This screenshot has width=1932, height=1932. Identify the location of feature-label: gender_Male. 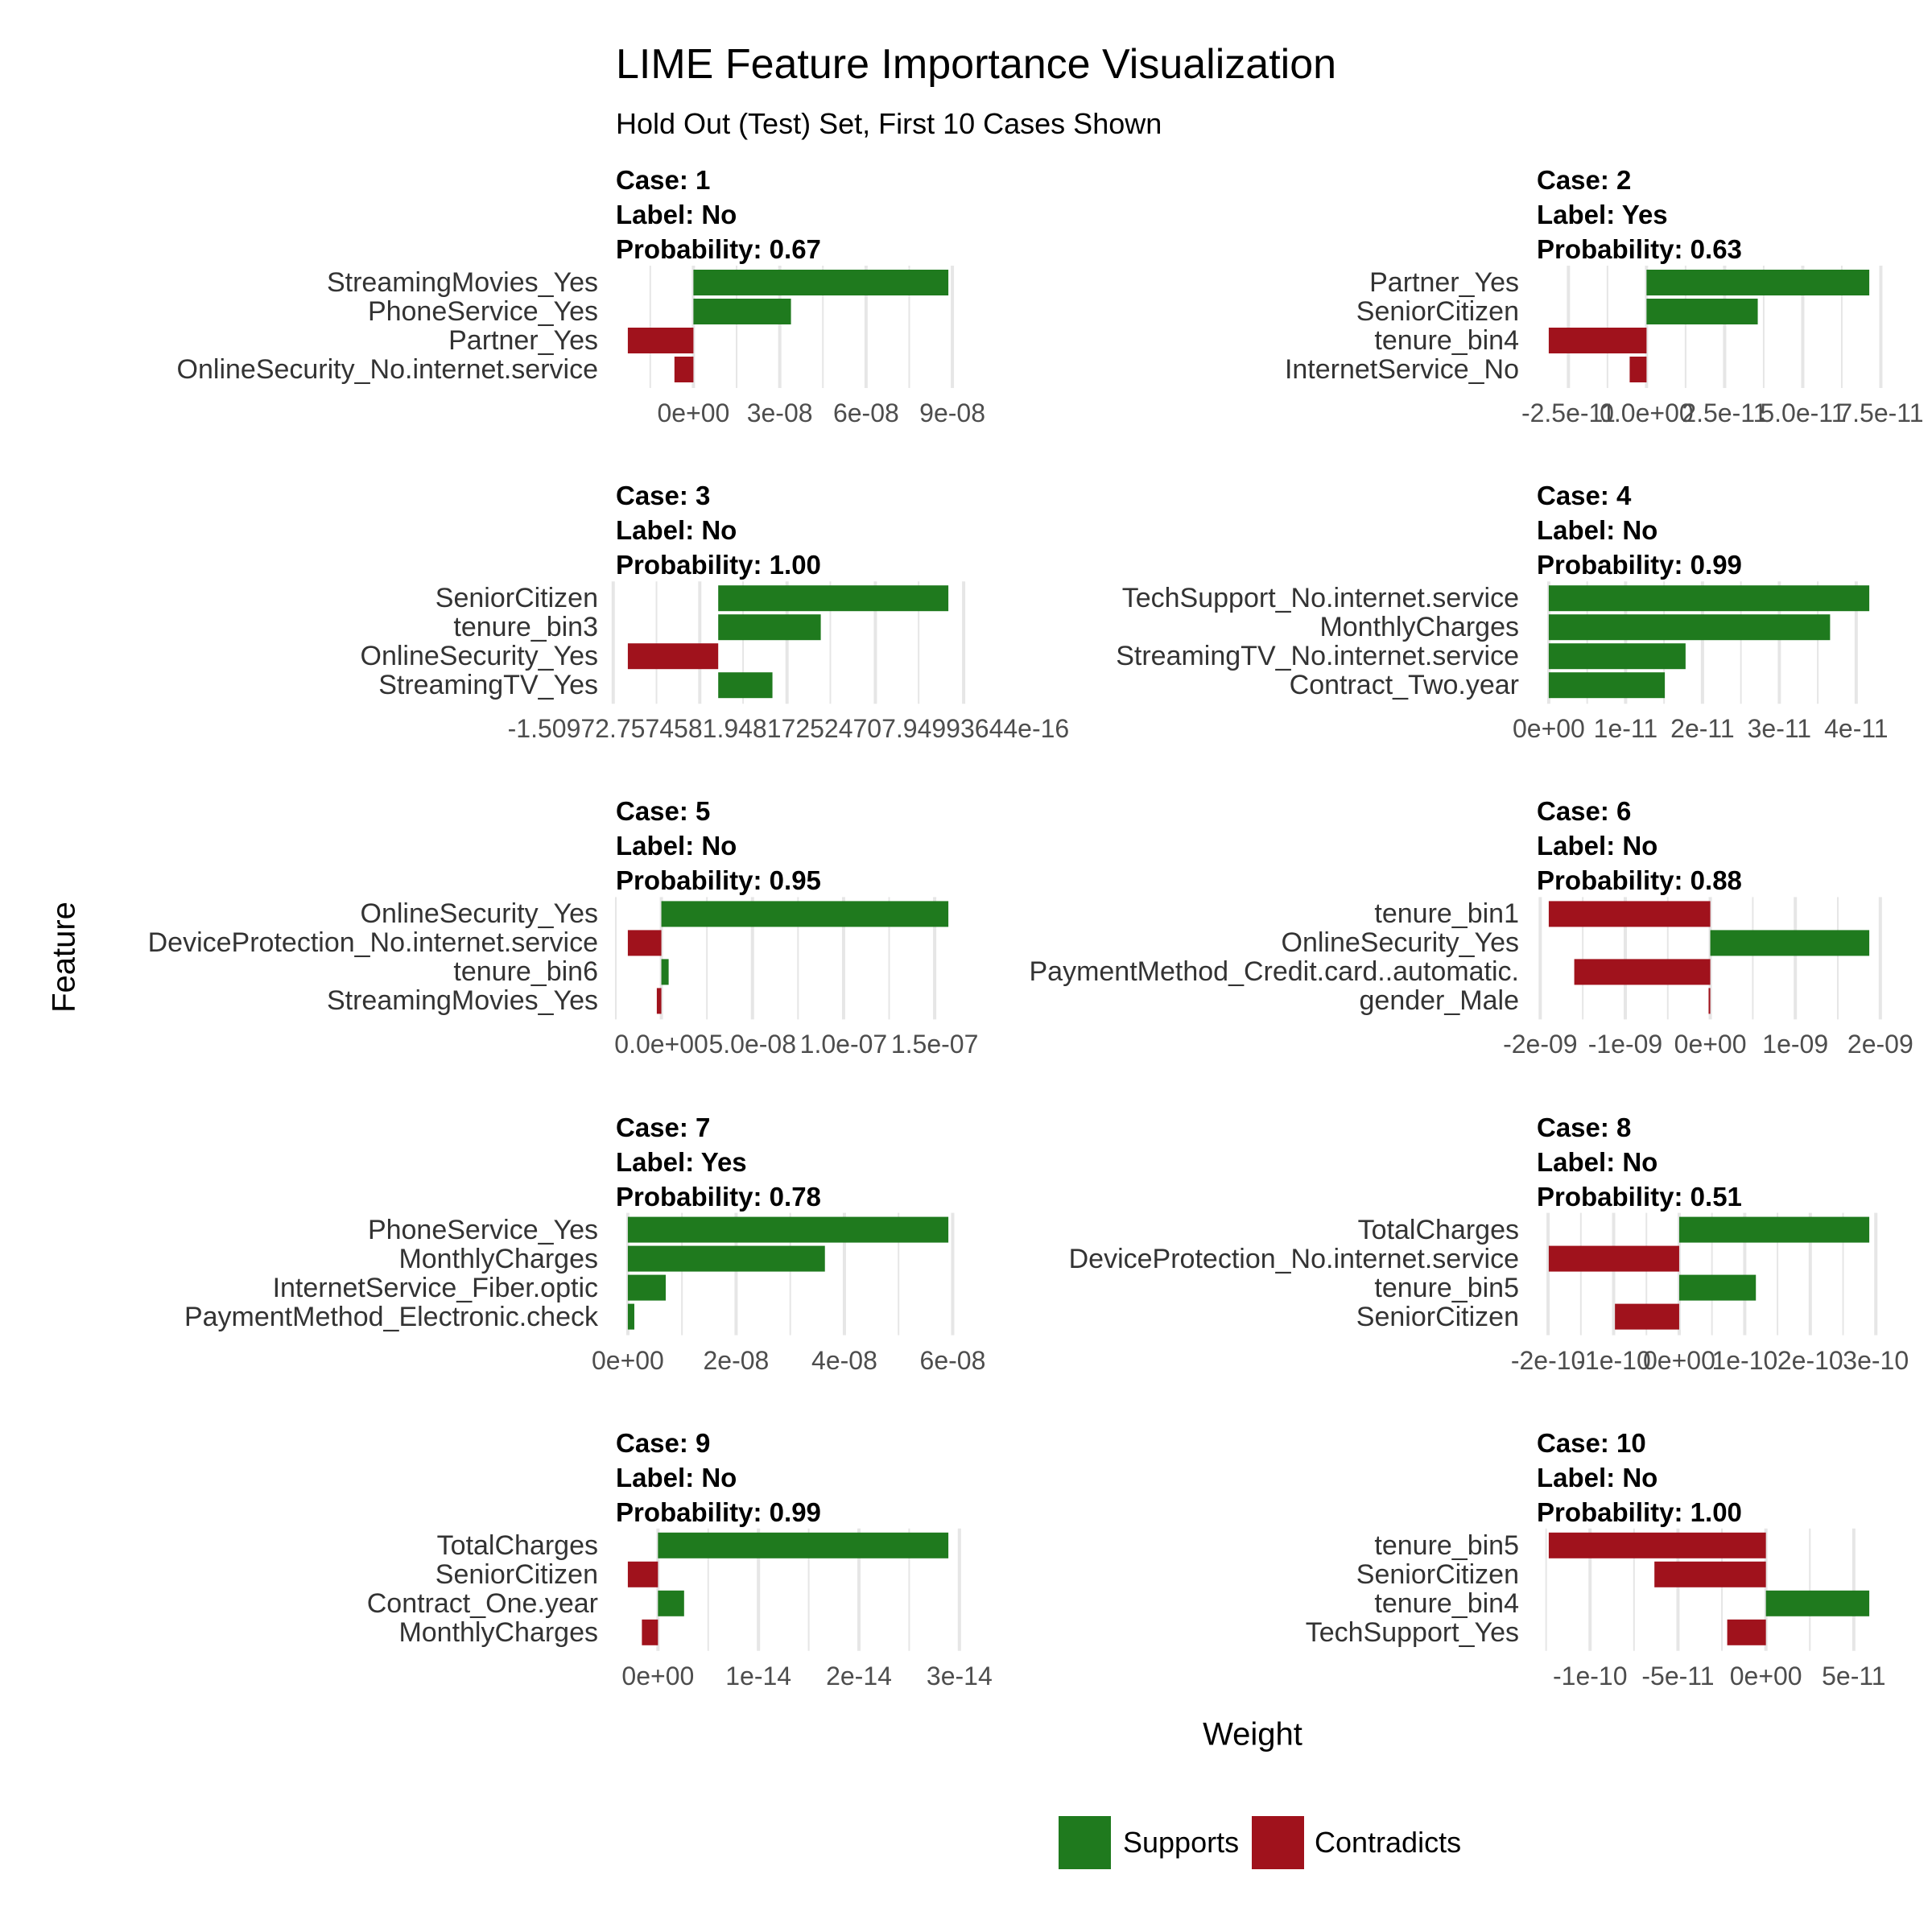
(1439, 1001).